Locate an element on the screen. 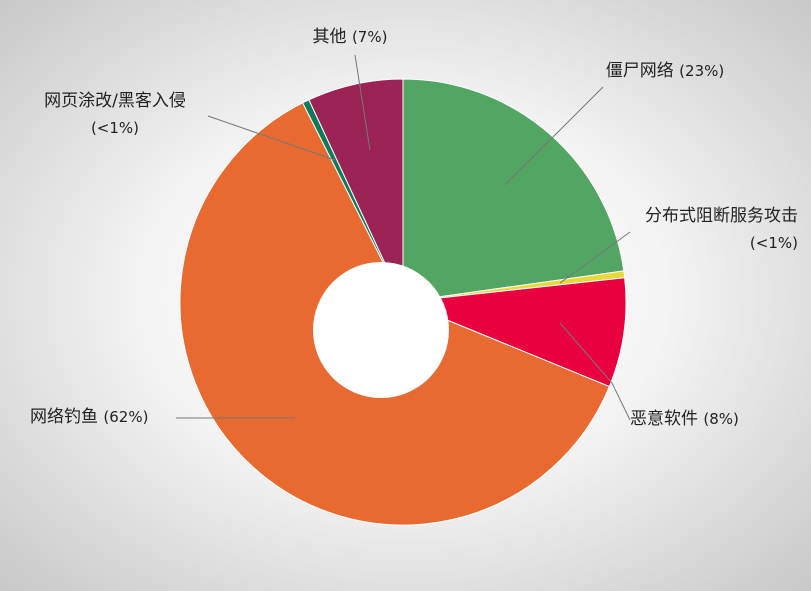 This screenshot has height=591, width=811. category-name: 恶意软件 is located at coordinates (664, 419).